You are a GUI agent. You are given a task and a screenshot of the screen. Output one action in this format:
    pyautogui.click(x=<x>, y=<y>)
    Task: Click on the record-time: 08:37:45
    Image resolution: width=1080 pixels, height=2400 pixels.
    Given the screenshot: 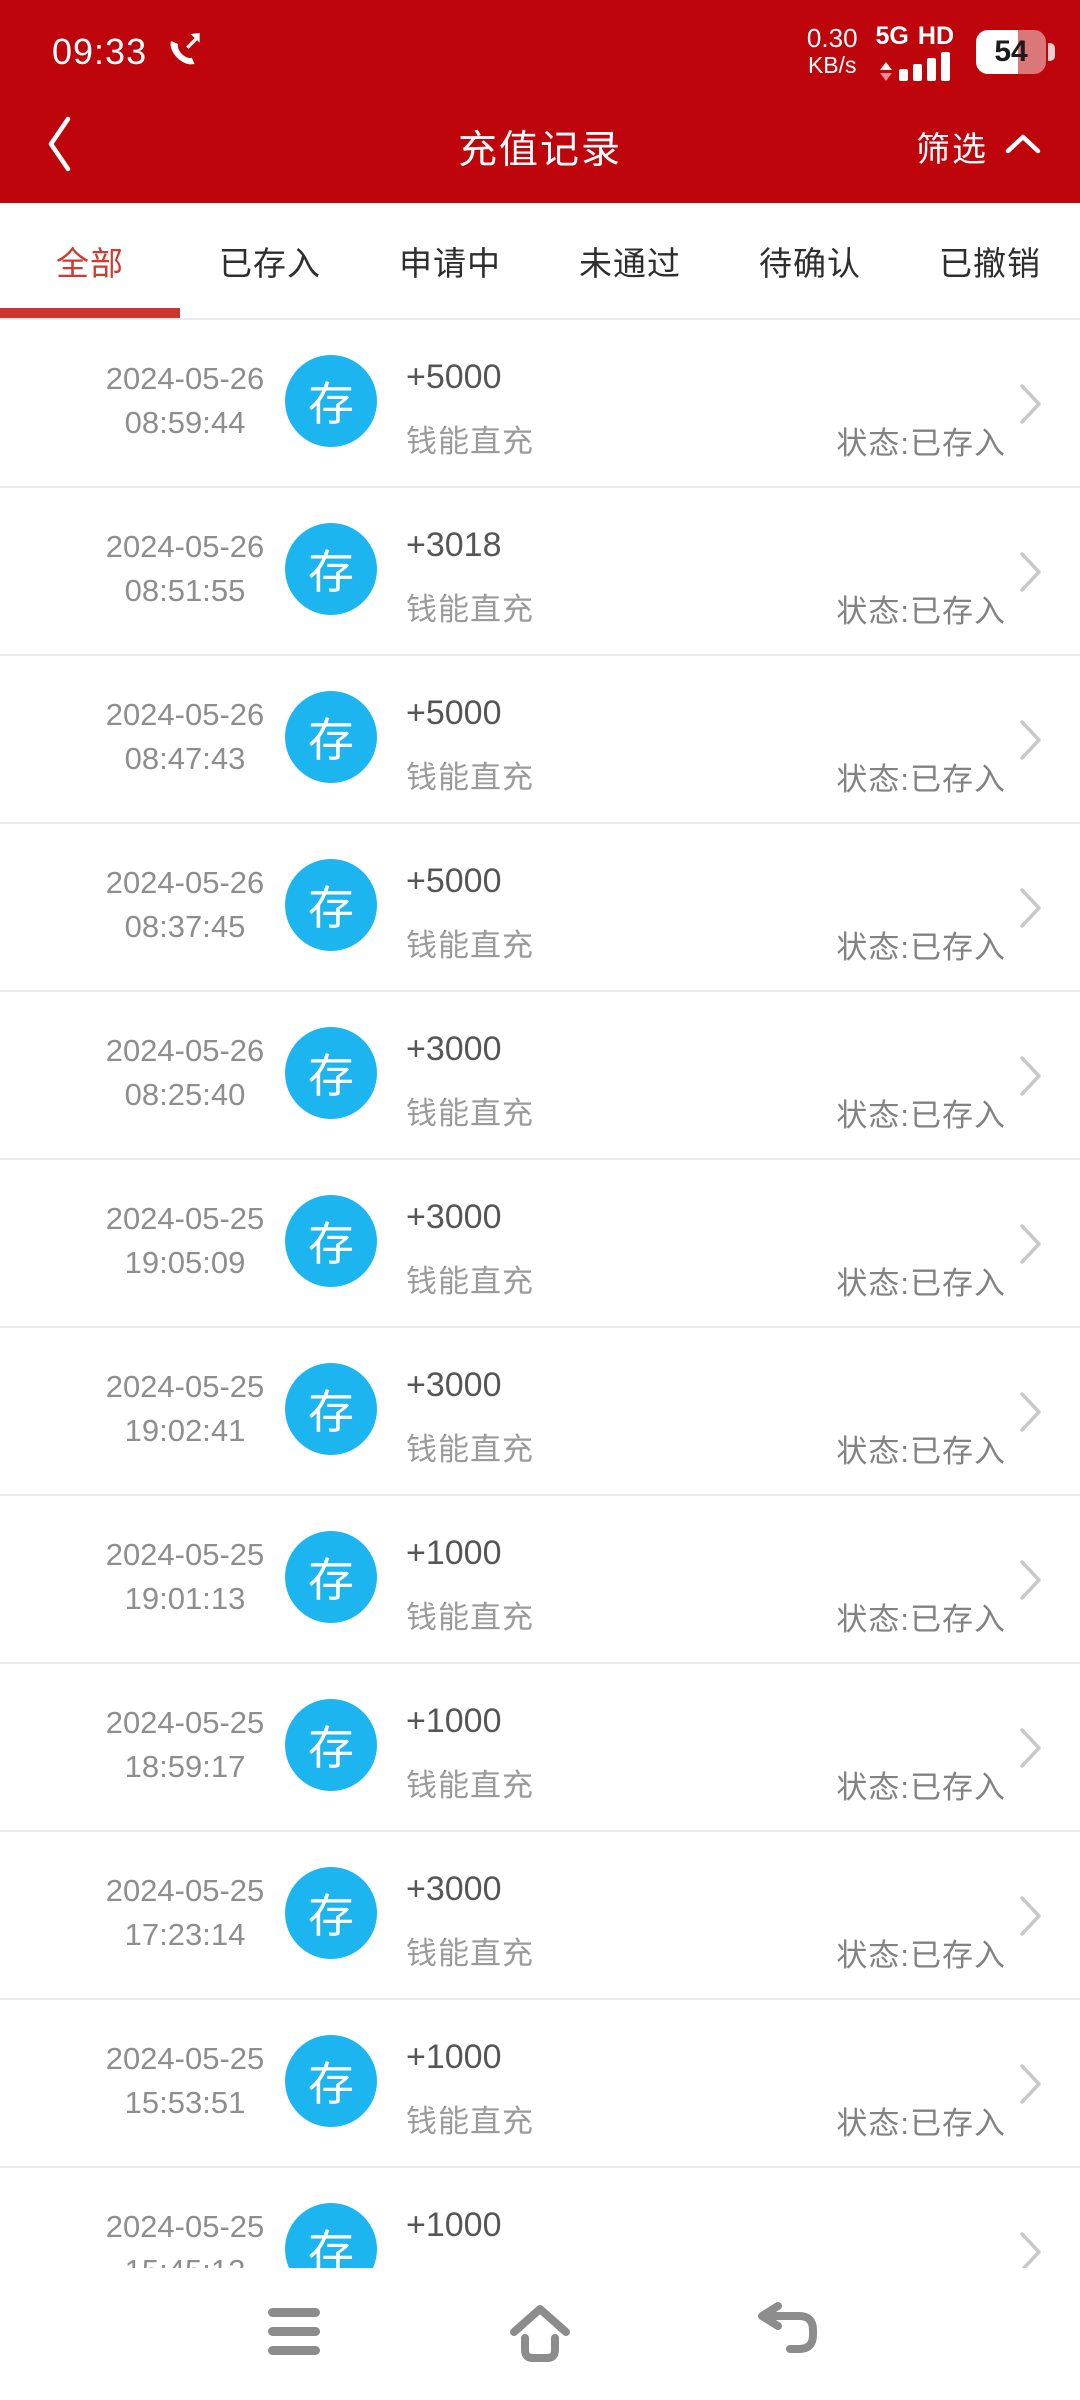 What is the action you would take?
    pyautogui.click(x=185, y=926)
    